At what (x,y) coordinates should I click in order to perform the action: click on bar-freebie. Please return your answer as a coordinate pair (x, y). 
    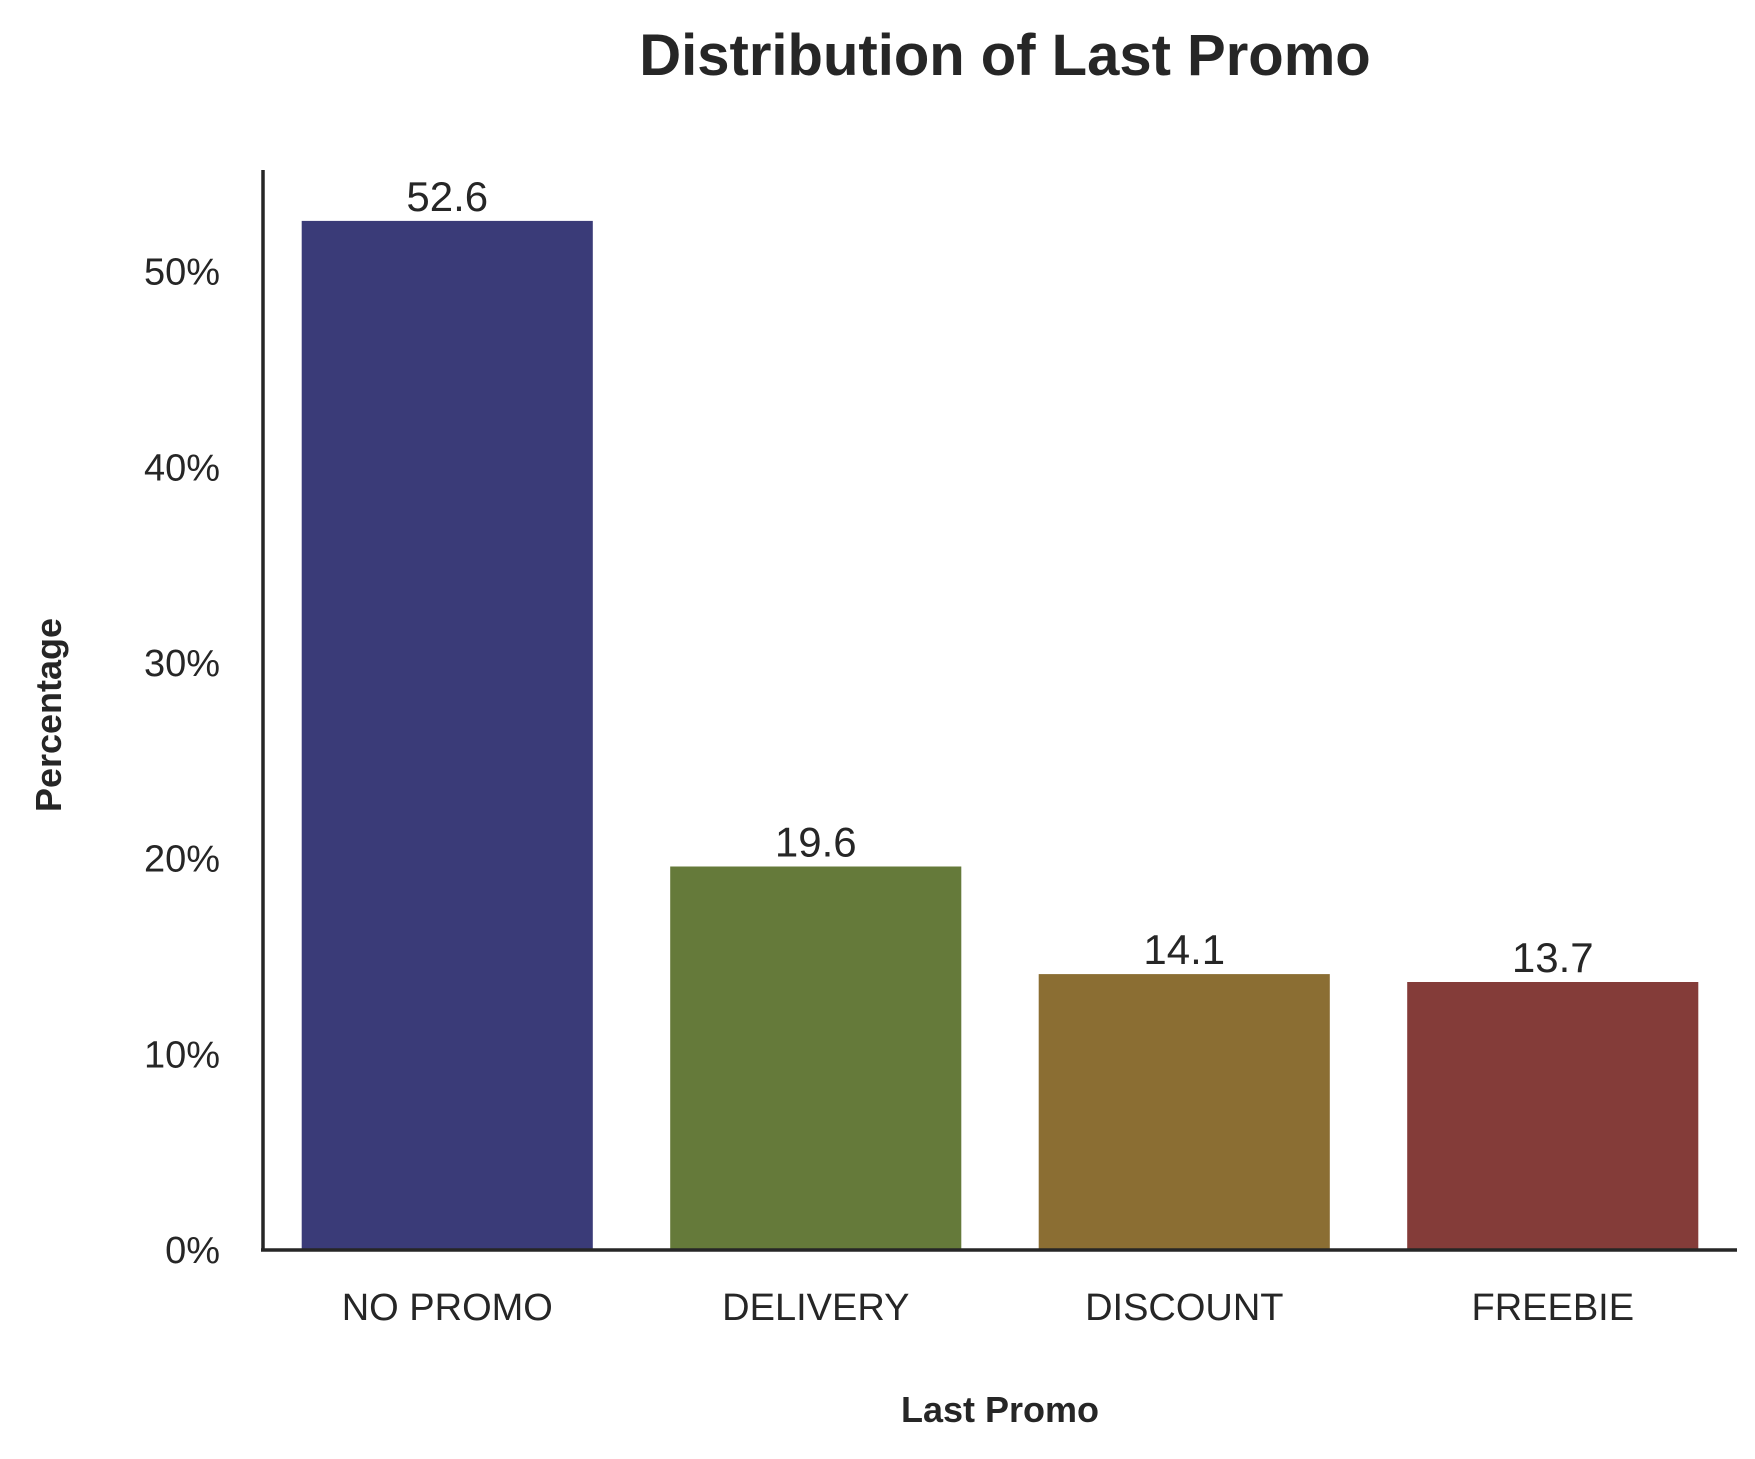
    Looking at the image, I should click on (1553, 1116).